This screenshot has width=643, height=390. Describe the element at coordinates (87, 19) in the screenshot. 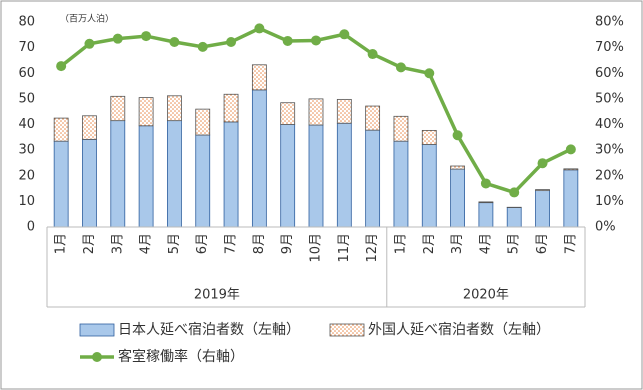

I see `unit-label: （百万人泊）` at that location.